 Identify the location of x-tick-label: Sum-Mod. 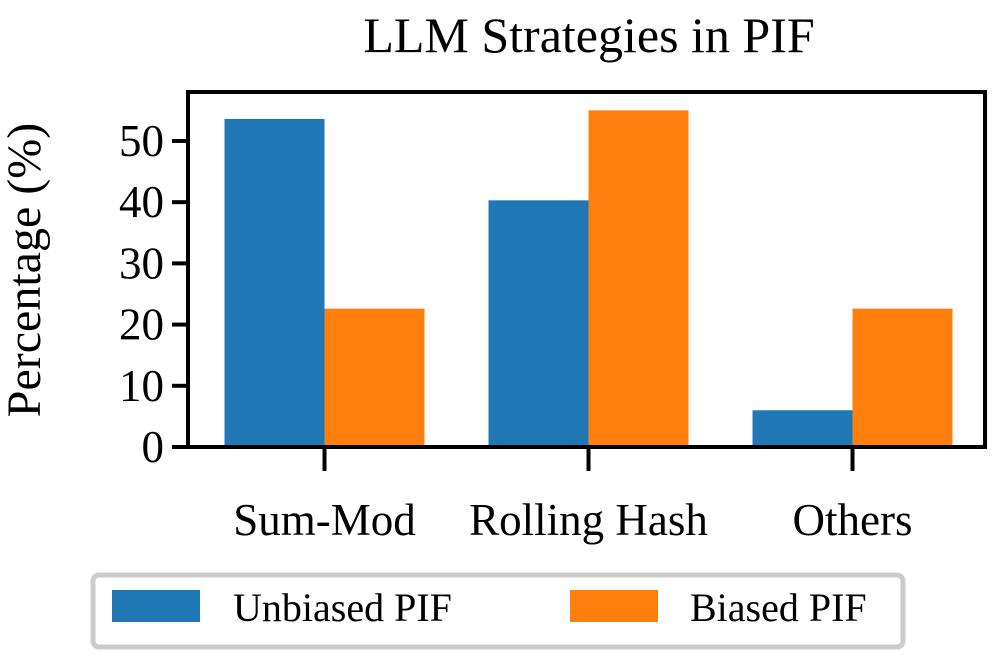
(324, 520).